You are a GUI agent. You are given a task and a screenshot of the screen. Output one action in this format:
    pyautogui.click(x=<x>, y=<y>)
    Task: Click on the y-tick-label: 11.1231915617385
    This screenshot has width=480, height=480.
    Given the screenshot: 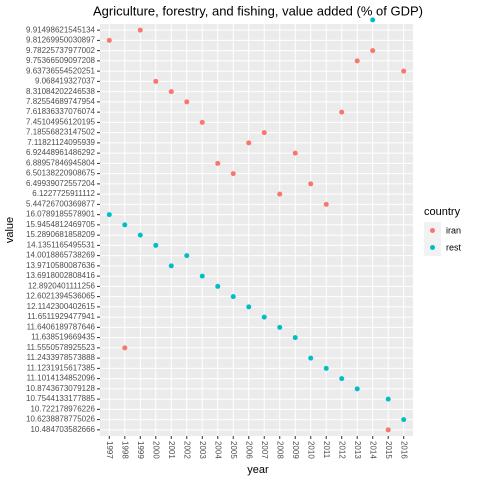 What is the action you would take?
    pyautogui.click(x=61, y=367)
    